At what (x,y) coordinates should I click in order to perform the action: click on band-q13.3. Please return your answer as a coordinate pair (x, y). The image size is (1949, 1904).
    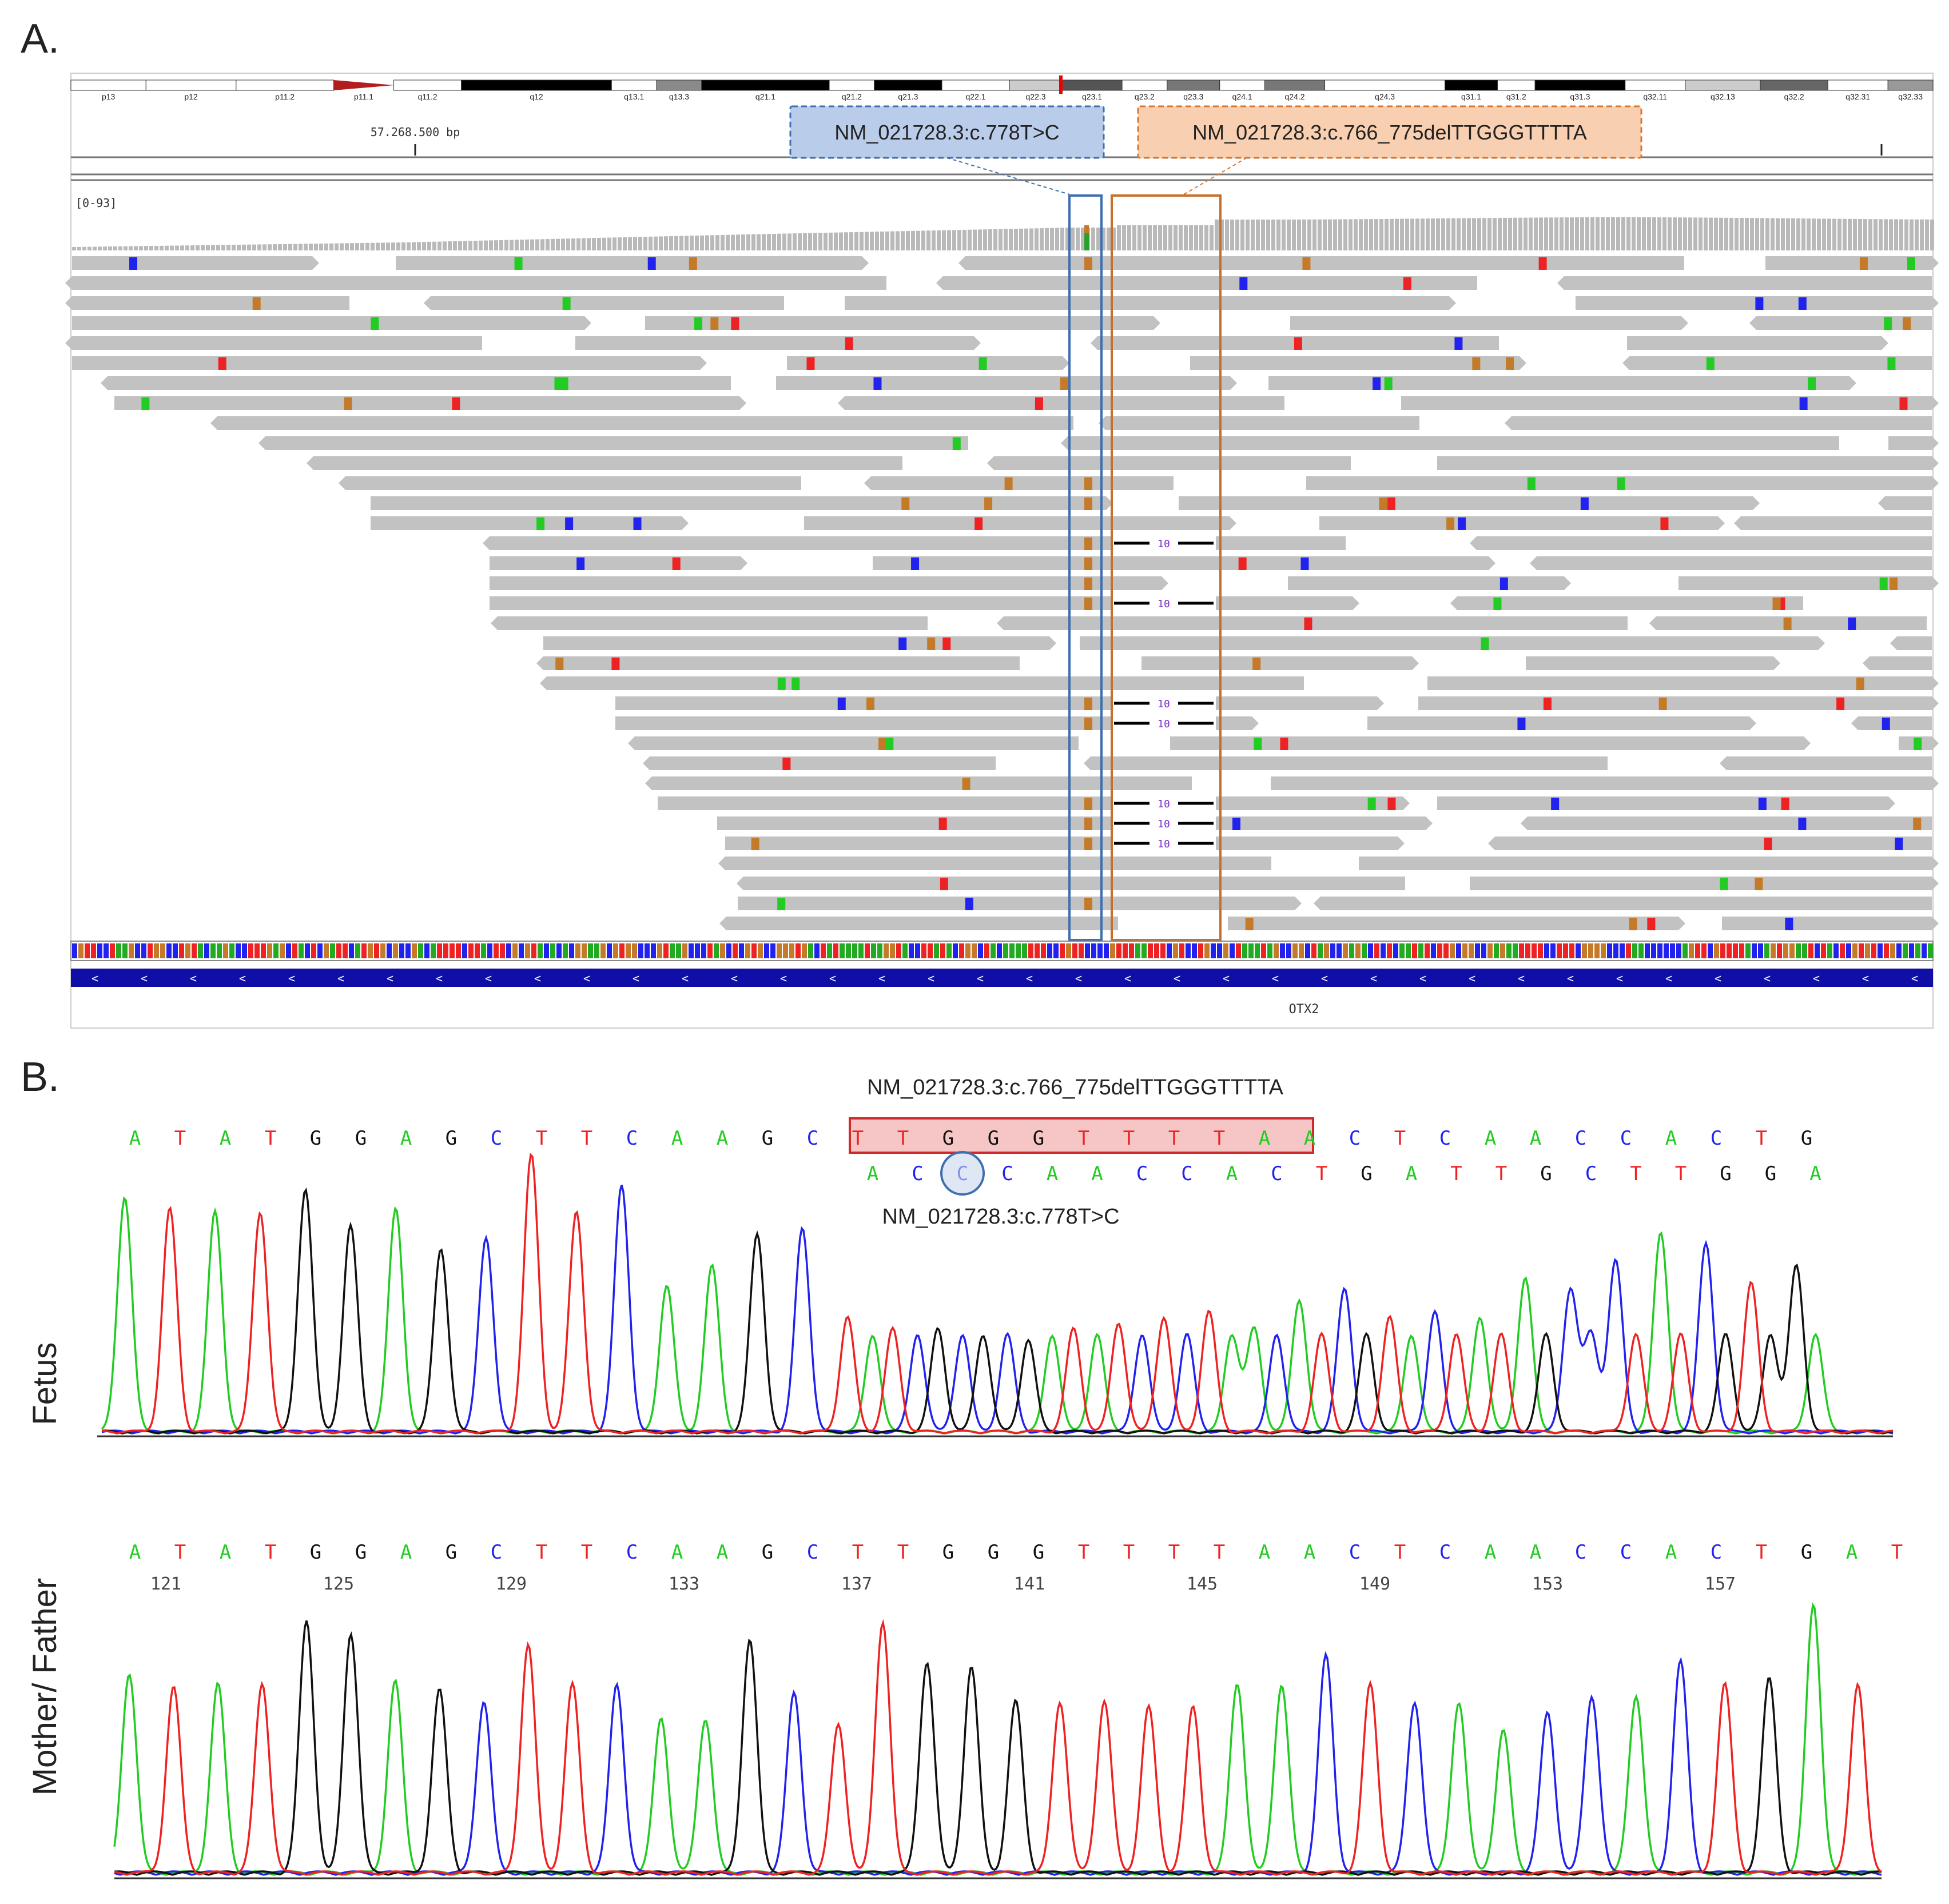
    Looking at the image, I should click on (679, 85).